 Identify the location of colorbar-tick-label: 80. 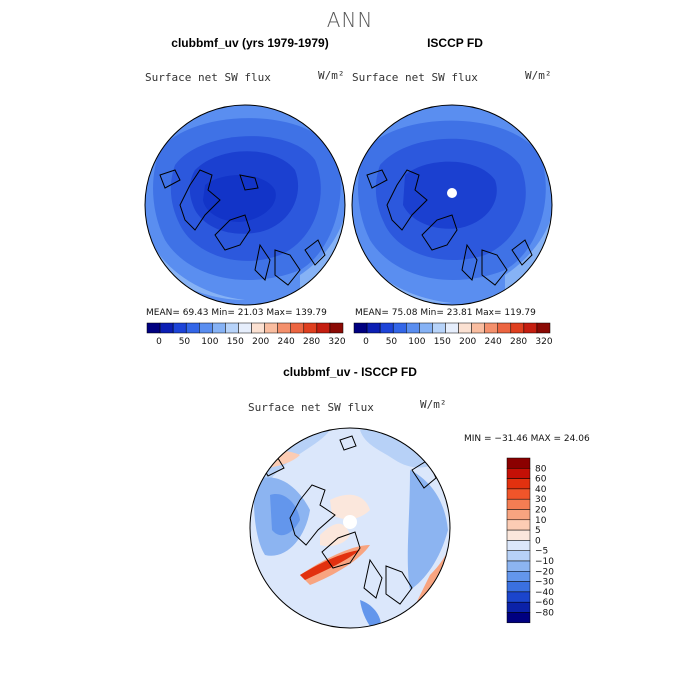
(541, 469).